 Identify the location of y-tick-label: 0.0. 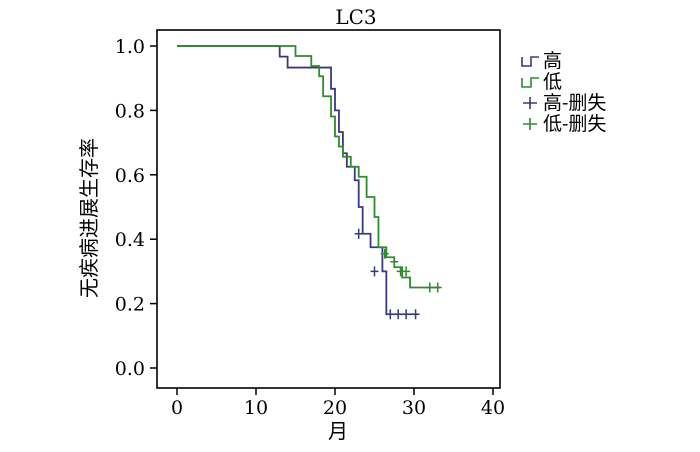
(130, 369).